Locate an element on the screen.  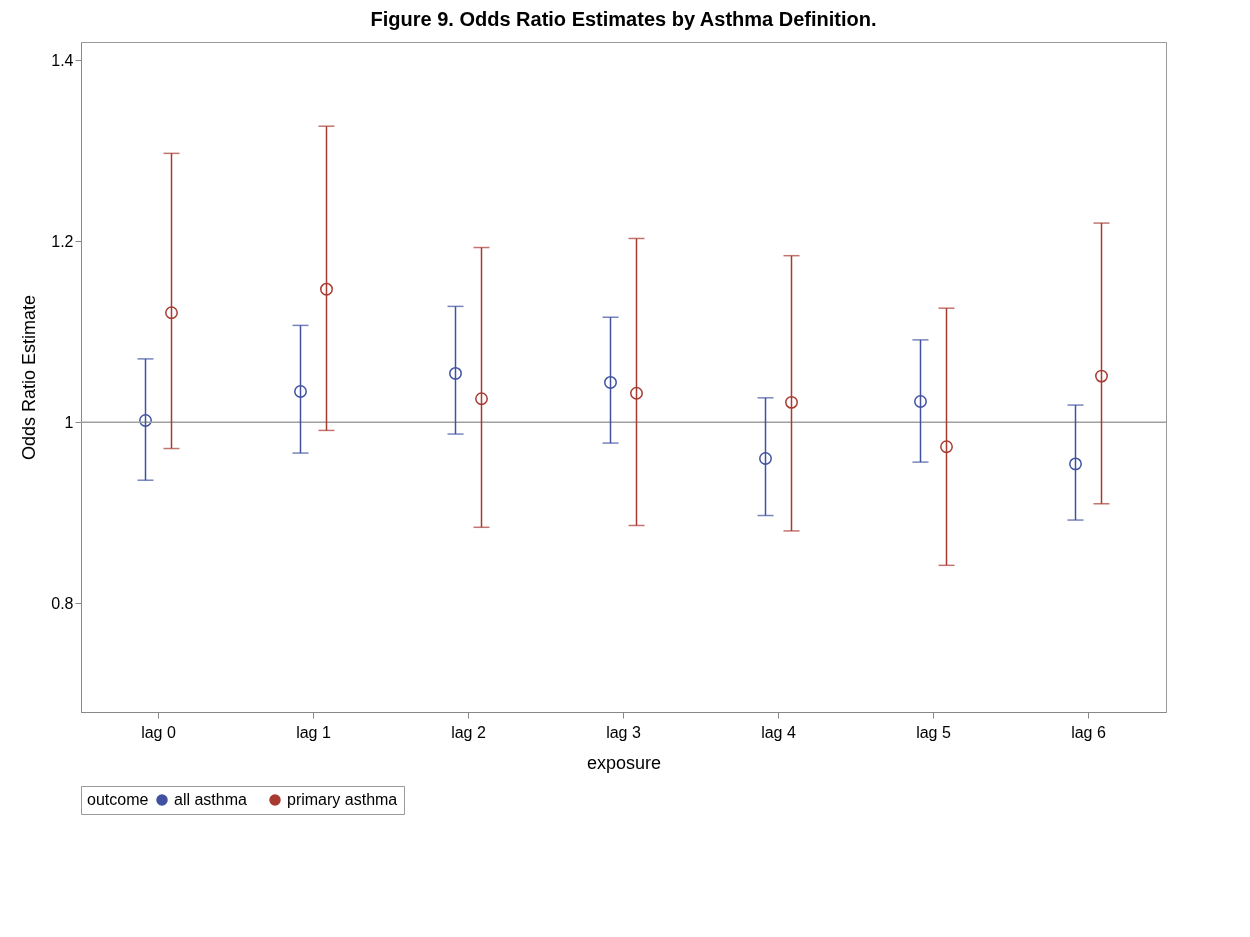
x-tick-label: lag 2 is located at coordinates (468, 732).